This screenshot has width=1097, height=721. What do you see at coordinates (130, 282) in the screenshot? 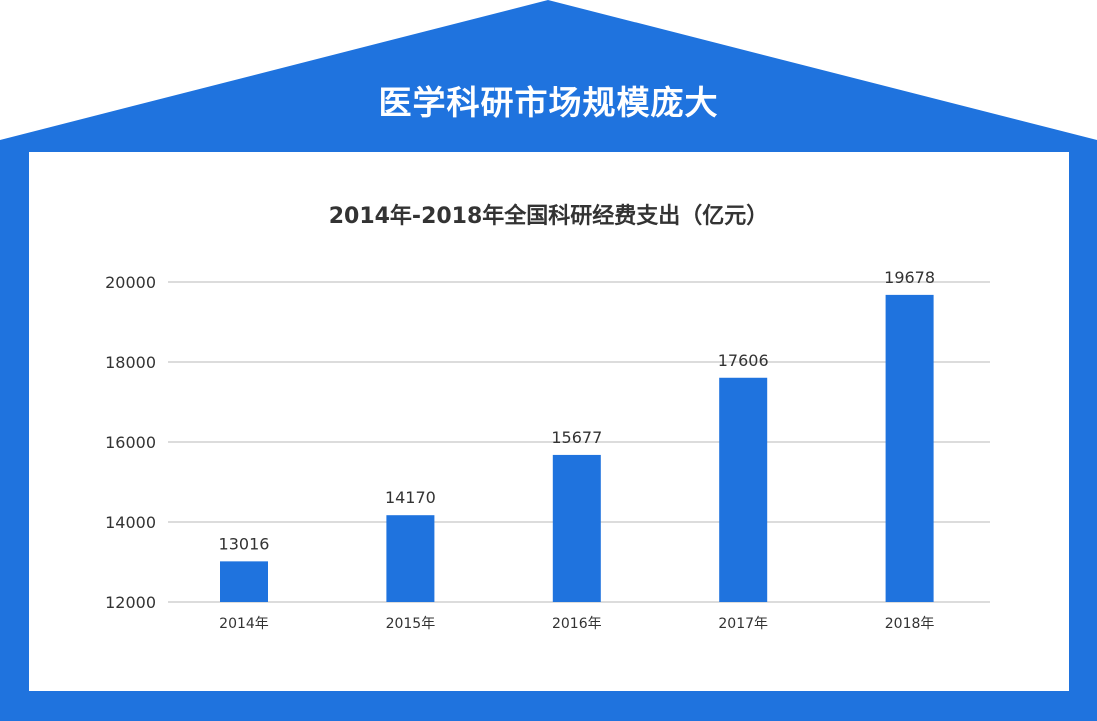
I see `y-tick-label: 20000` at bounding box center [130, 282].